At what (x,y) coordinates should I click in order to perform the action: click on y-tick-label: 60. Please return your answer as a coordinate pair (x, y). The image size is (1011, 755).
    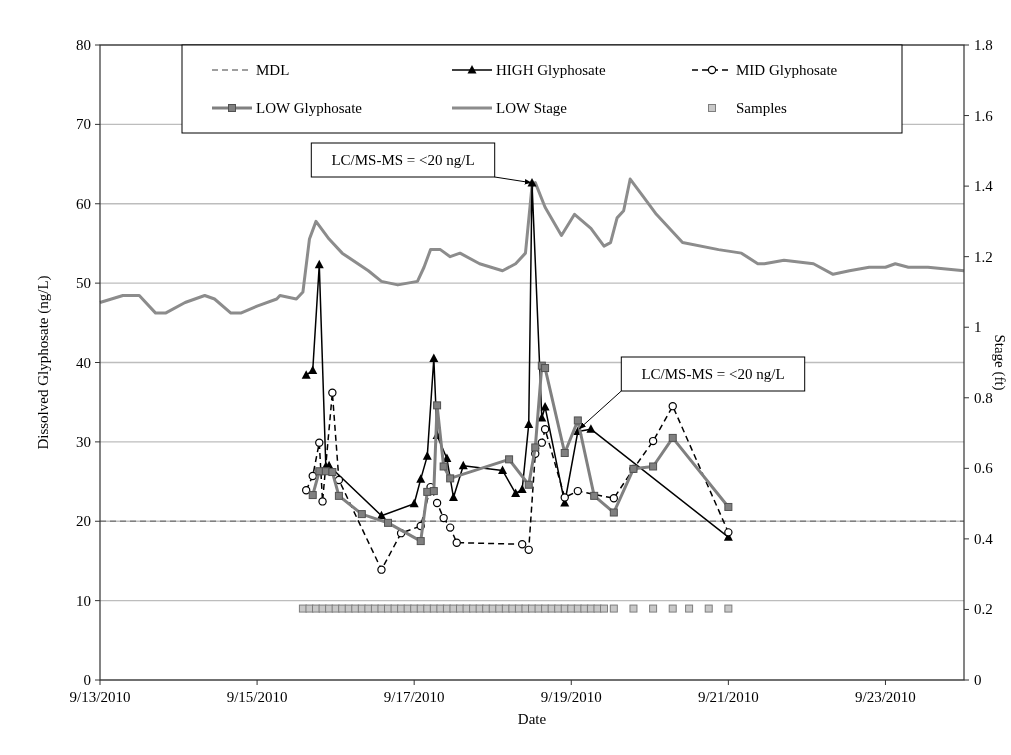
    Looking at the image, I should click on (83, 203).